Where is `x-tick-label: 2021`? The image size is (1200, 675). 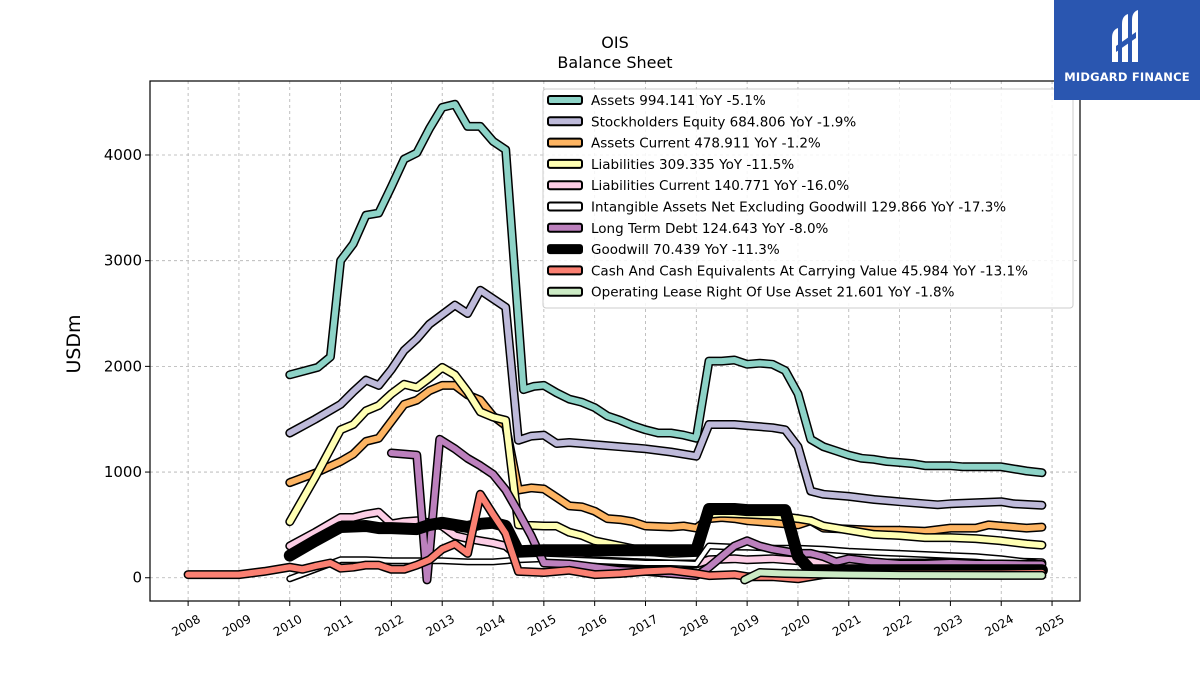
x-tick-label: 2021 is located at coordinates (846, 625).